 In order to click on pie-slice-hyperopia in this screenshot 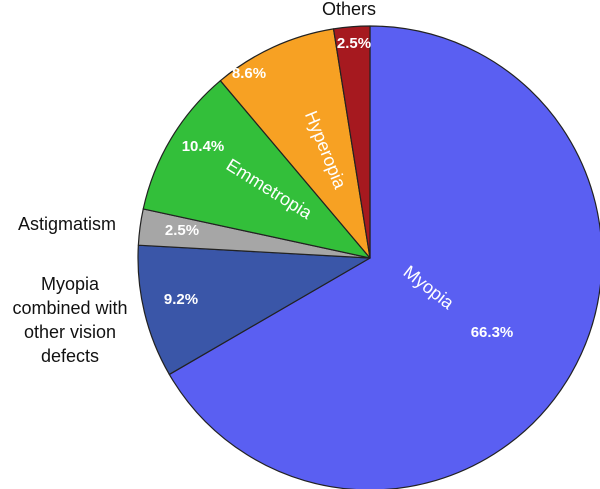, I will do `click(295, 143)`.